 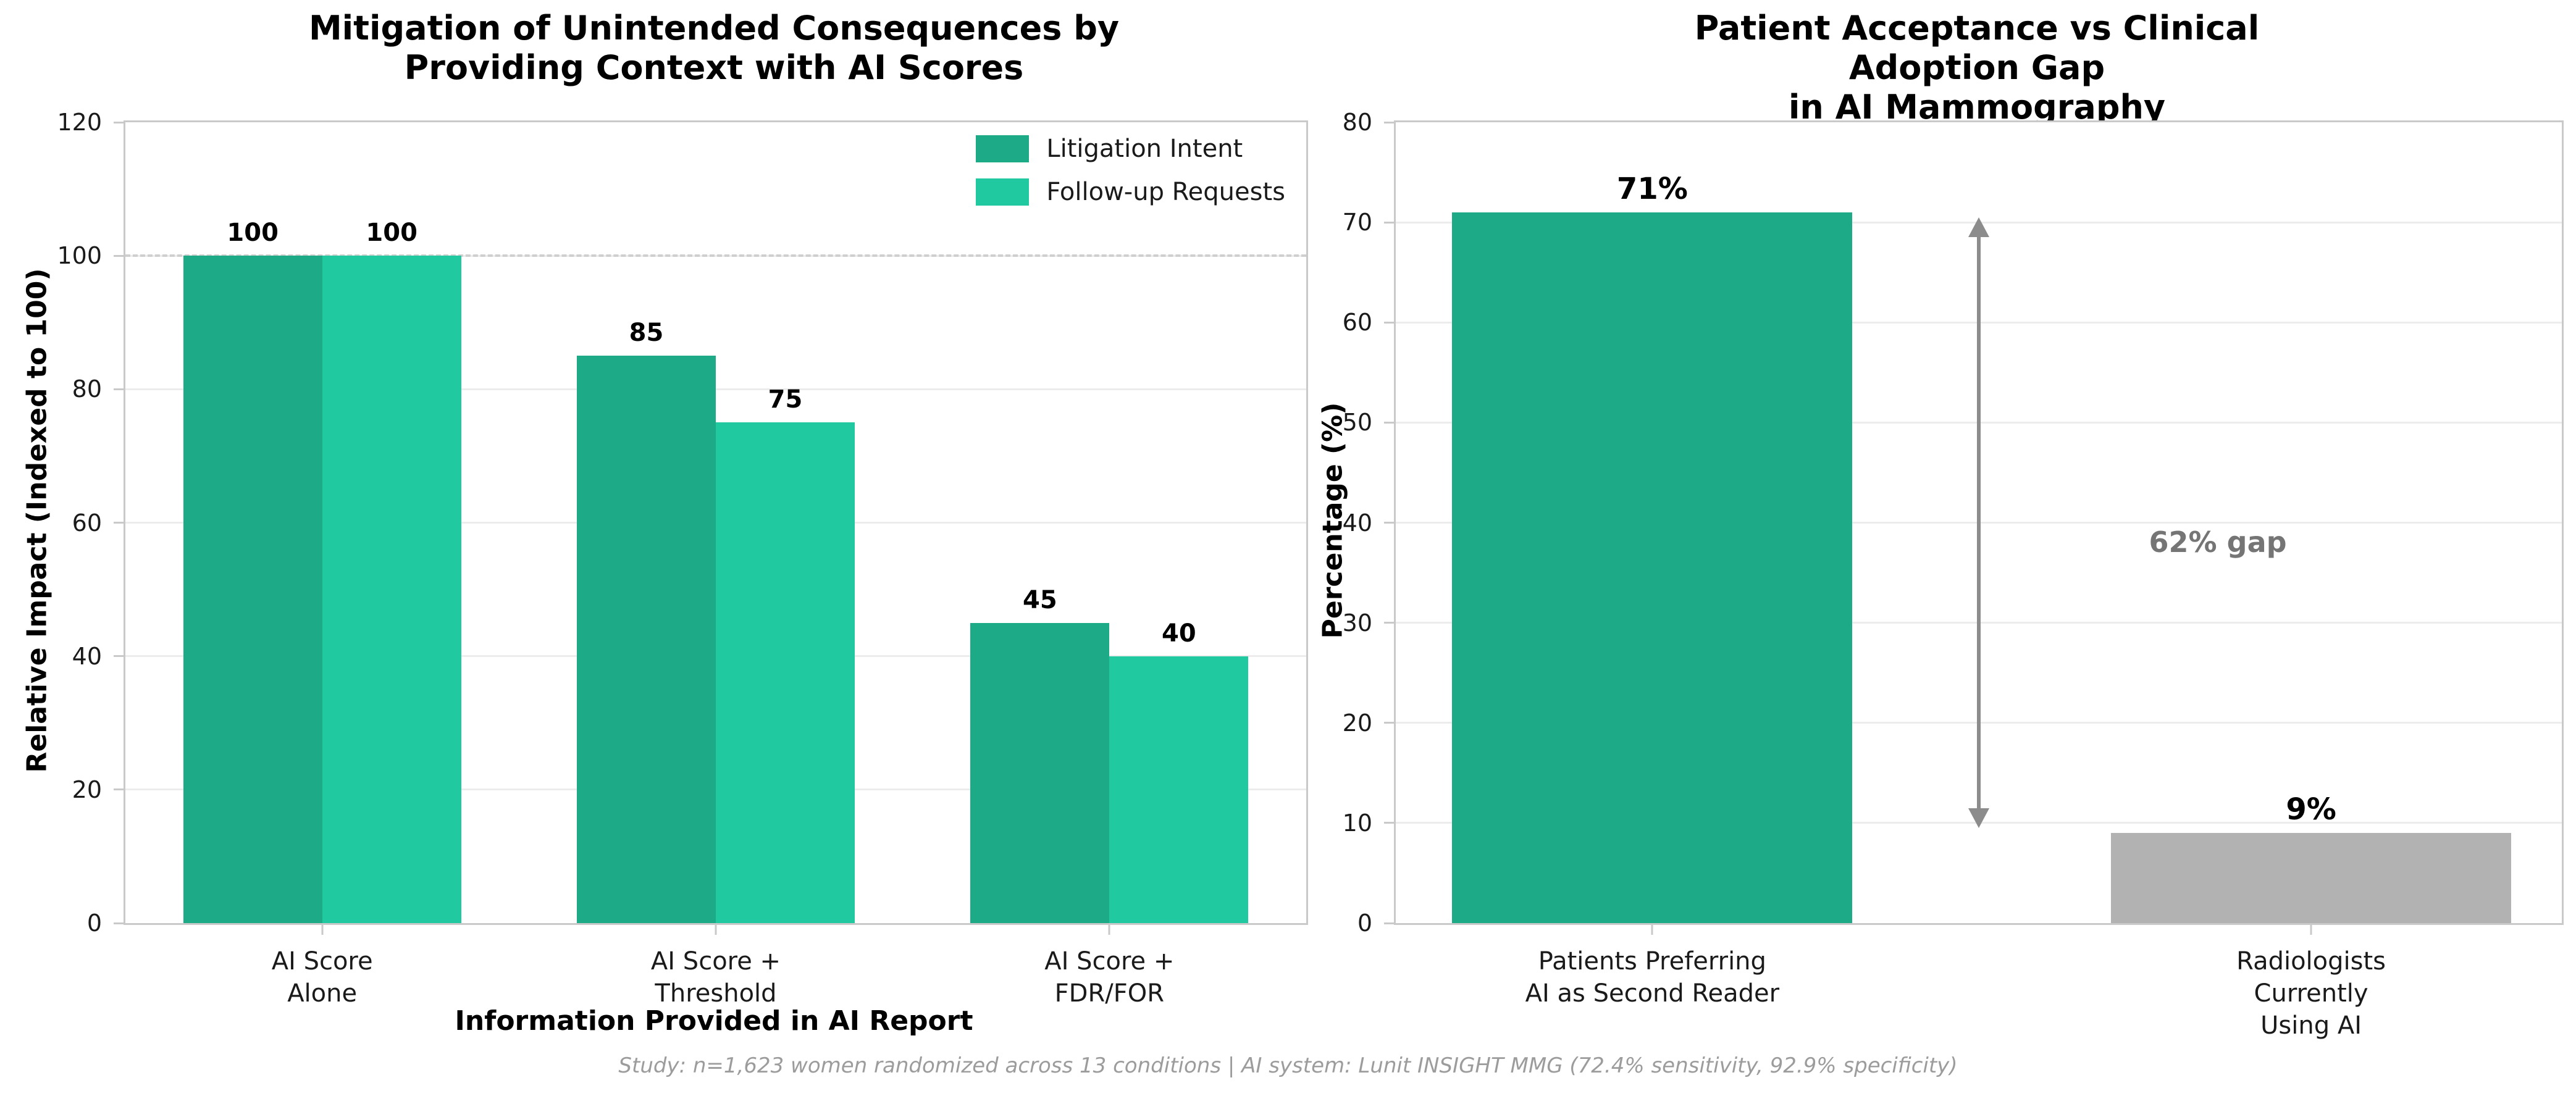 What do you see at coordinates (1144, 149) in the screenshot?
I see `legend-label: Litigation Intent` at bounding box center [1144, 149].